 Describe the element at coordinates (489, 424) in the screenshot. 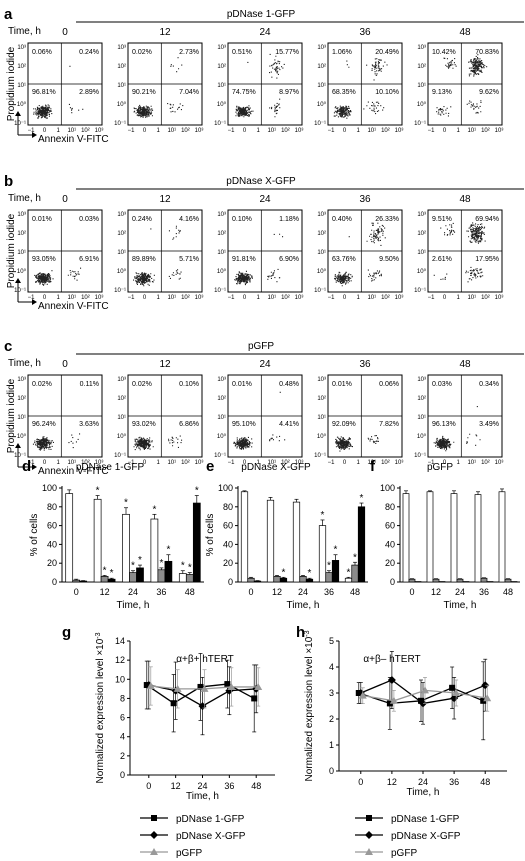

I see `quadrant-lower-right: 3.49%` at that location.